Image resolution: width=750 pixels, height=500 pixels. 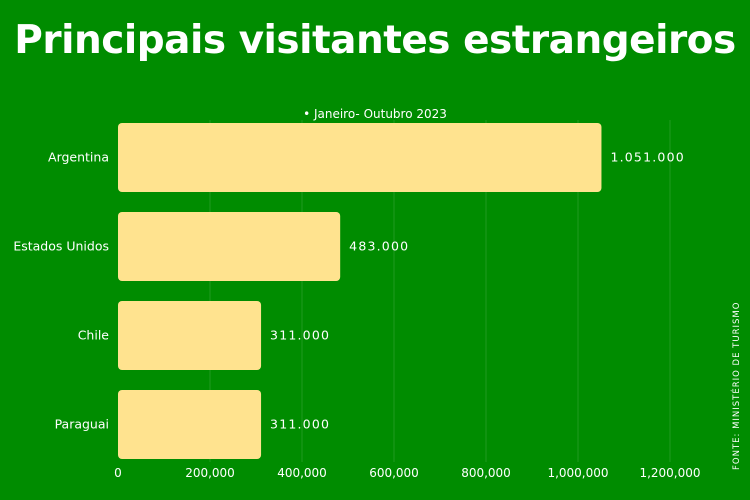 What do you see at coordinates (61, 246) in the screenshot?
I see `category-label: Estados Unidos` at bounding box center [61, 246].